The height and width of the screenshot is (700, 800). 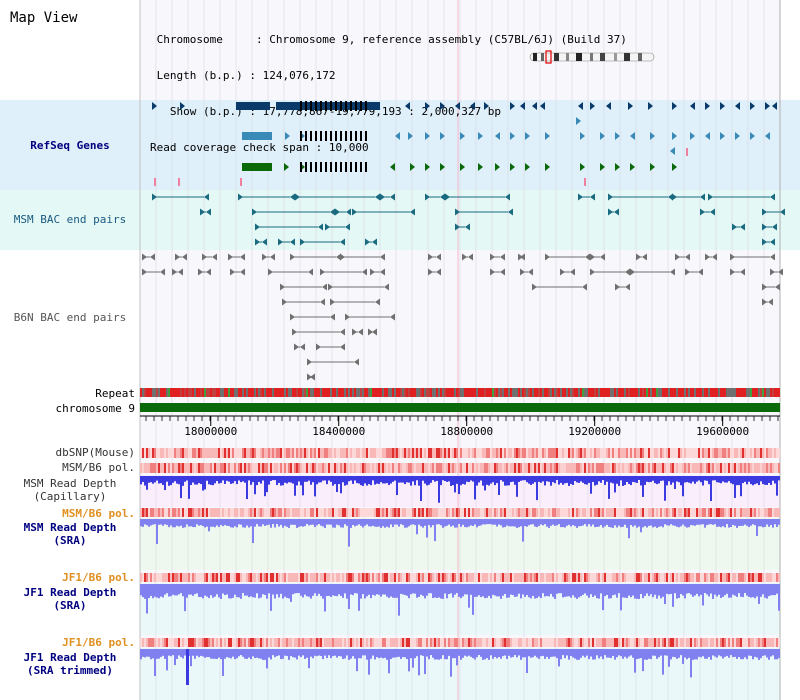 I want to click on track-label-msm-b6-pol-2: MSM/B6 pol., so click(x=98, y=513).